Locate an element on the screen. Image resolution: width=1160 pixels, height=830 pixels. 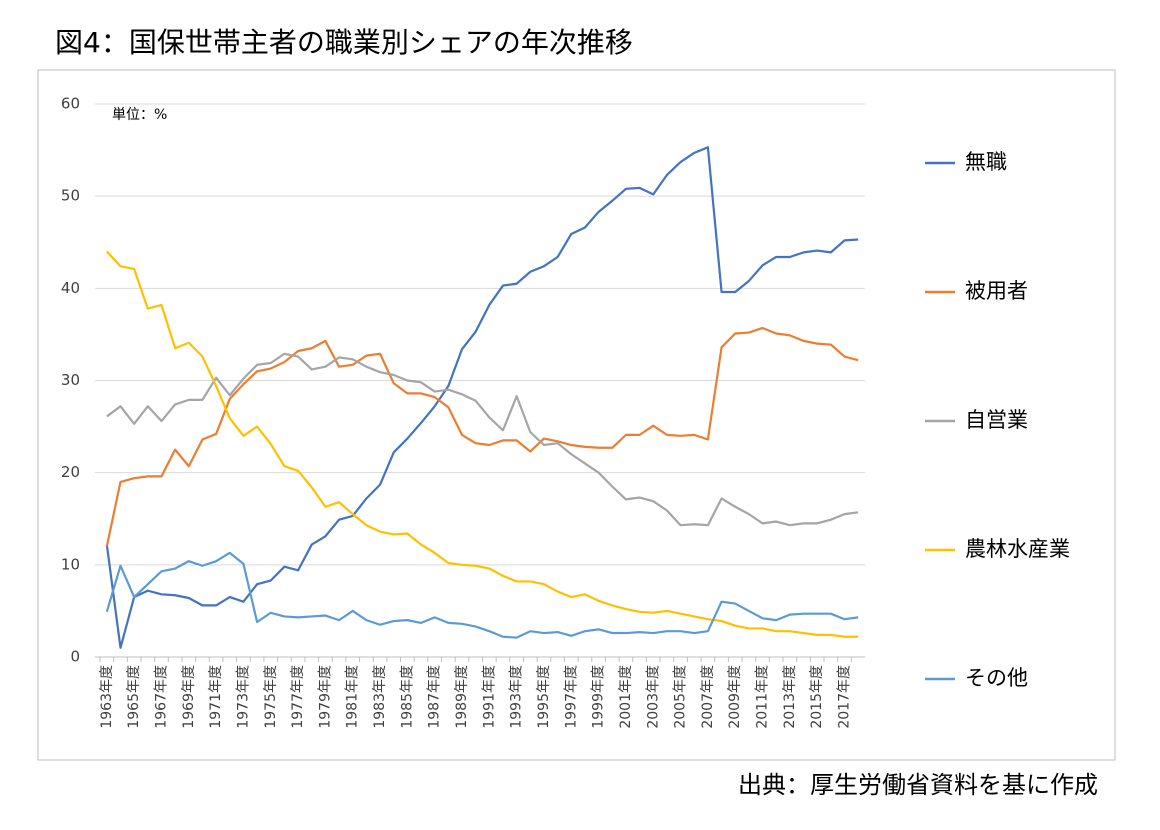
x-tick-label: 1987年度 is located at coordinates (435, 697).